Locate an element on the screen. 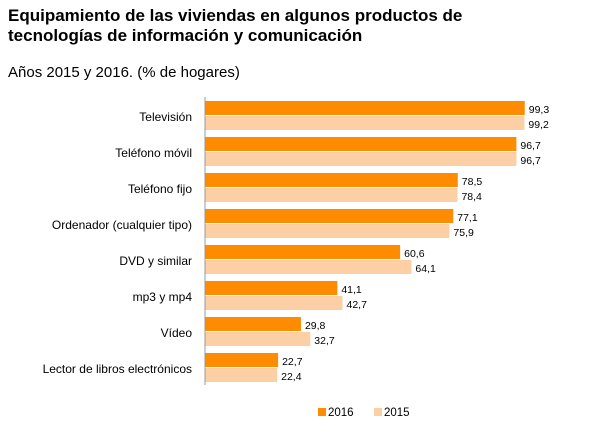  data-label-2016: 41,1 is located at coordinates (351, 290).